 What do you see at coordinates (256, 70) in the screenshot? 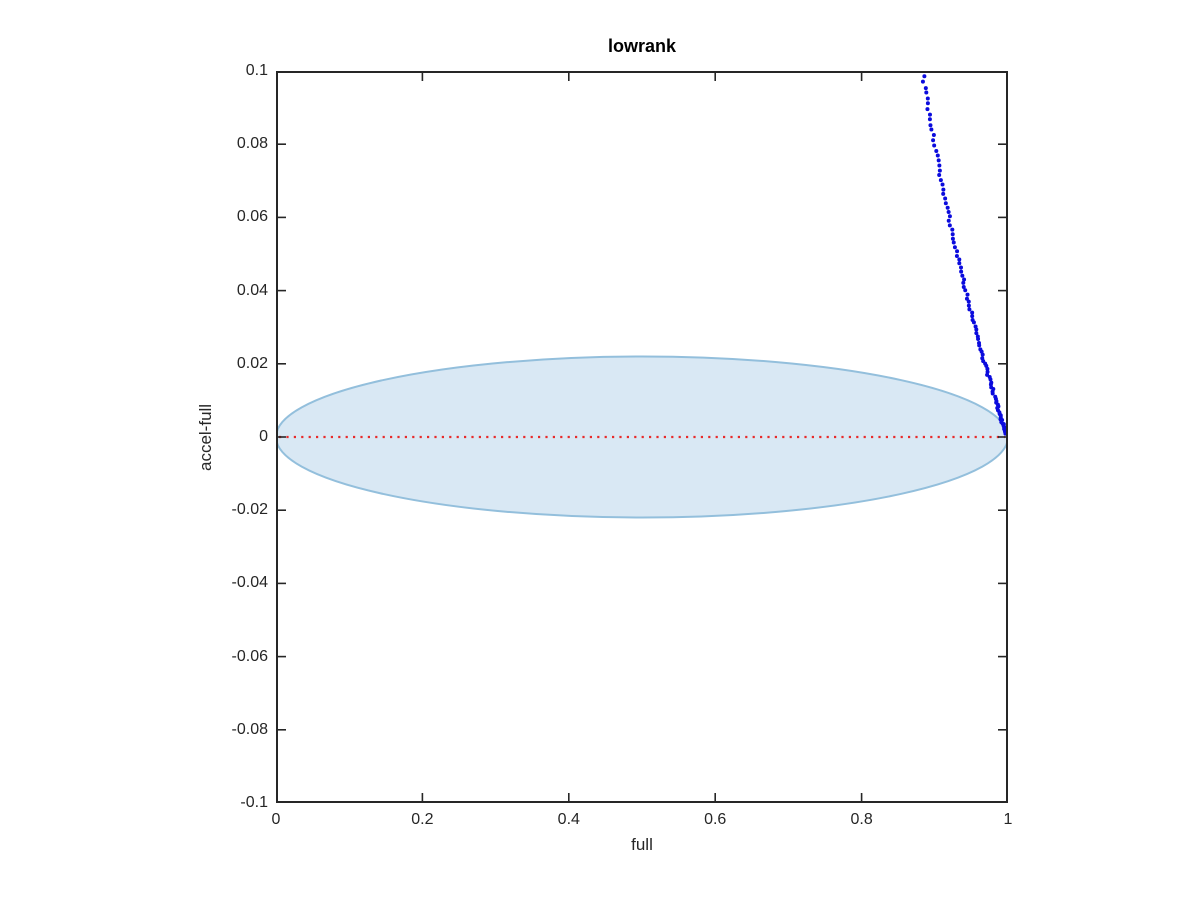
I see `y-tick-label: 0.1` at bounding box center [256, 70].